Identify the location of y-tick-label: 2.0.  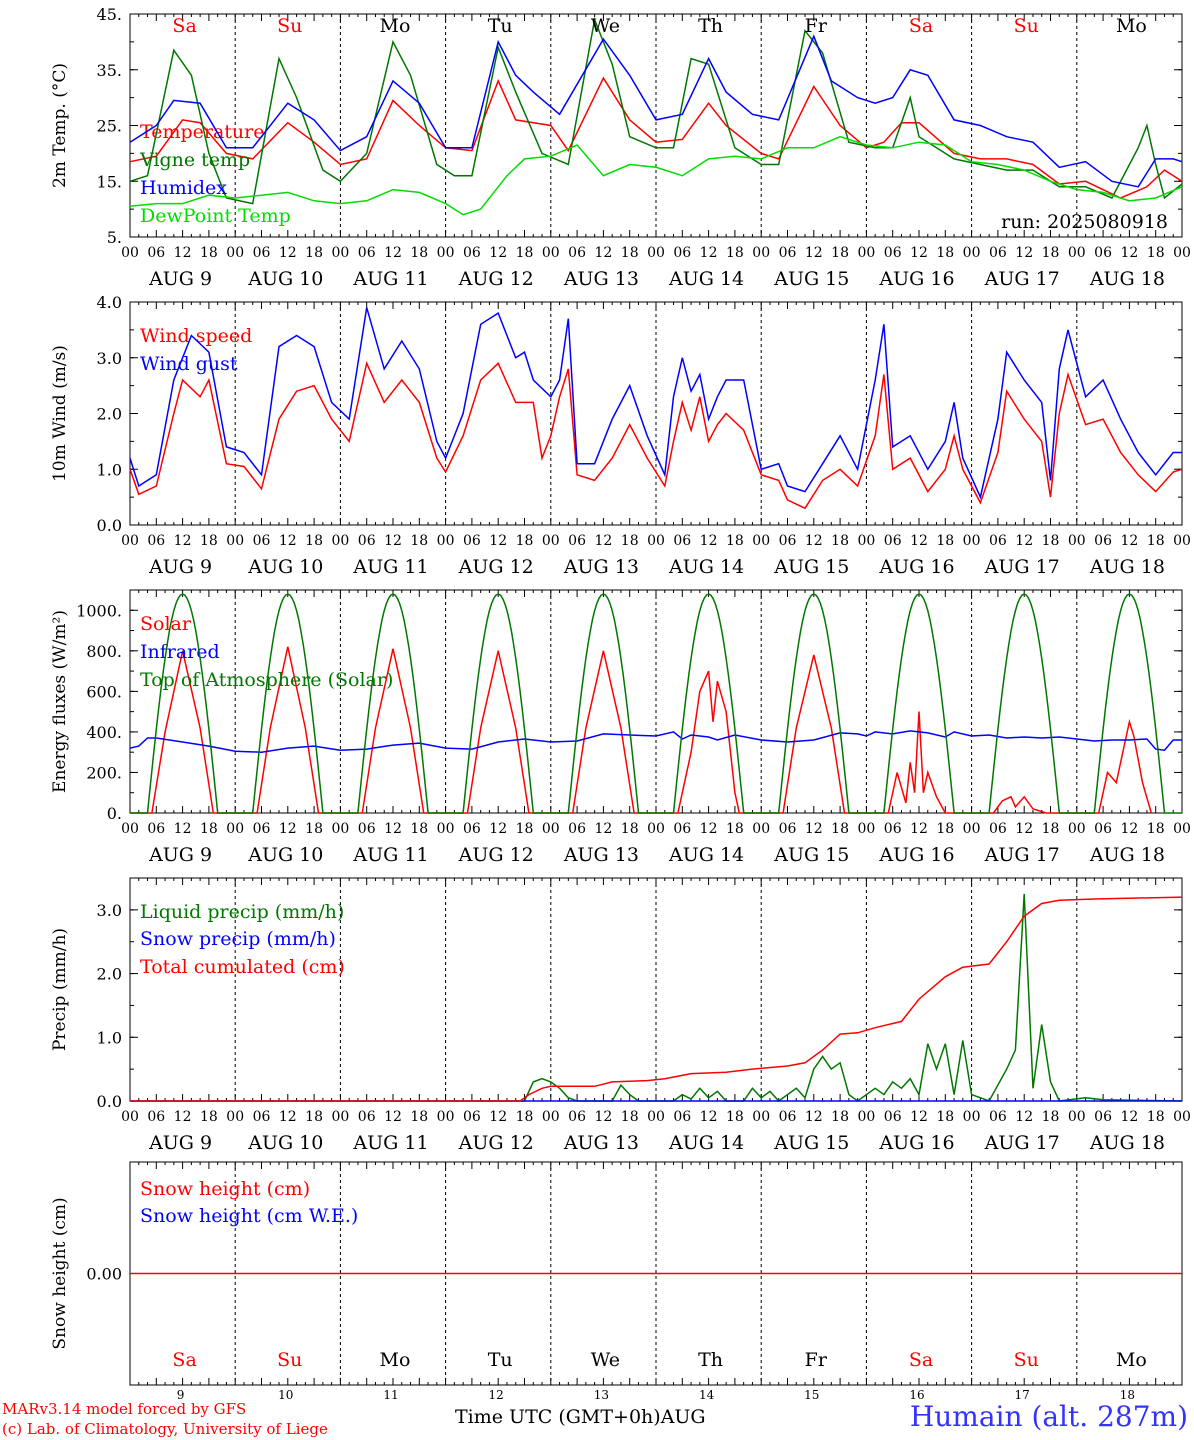
(109, 414).